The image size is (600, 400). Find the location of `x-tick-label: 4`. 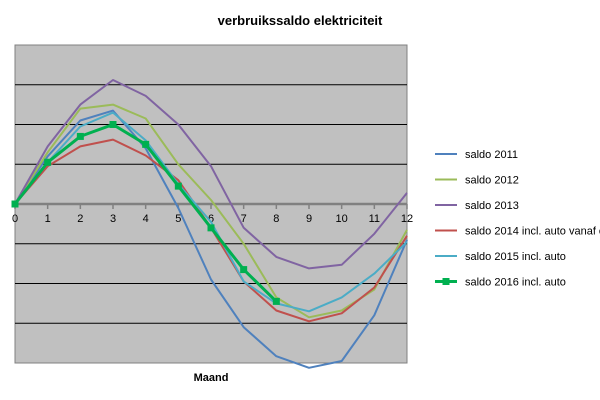

x-tick-label: 4 is located at coordinates (146, 219).